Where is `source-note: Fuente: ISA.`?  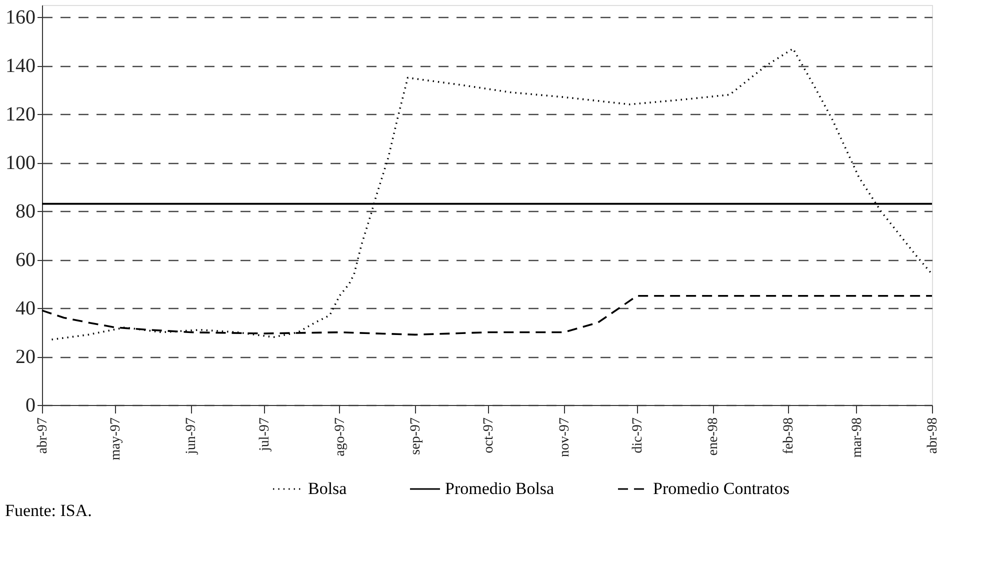
source-note: Fuente: ISA. is located at coordinates (48, 510).